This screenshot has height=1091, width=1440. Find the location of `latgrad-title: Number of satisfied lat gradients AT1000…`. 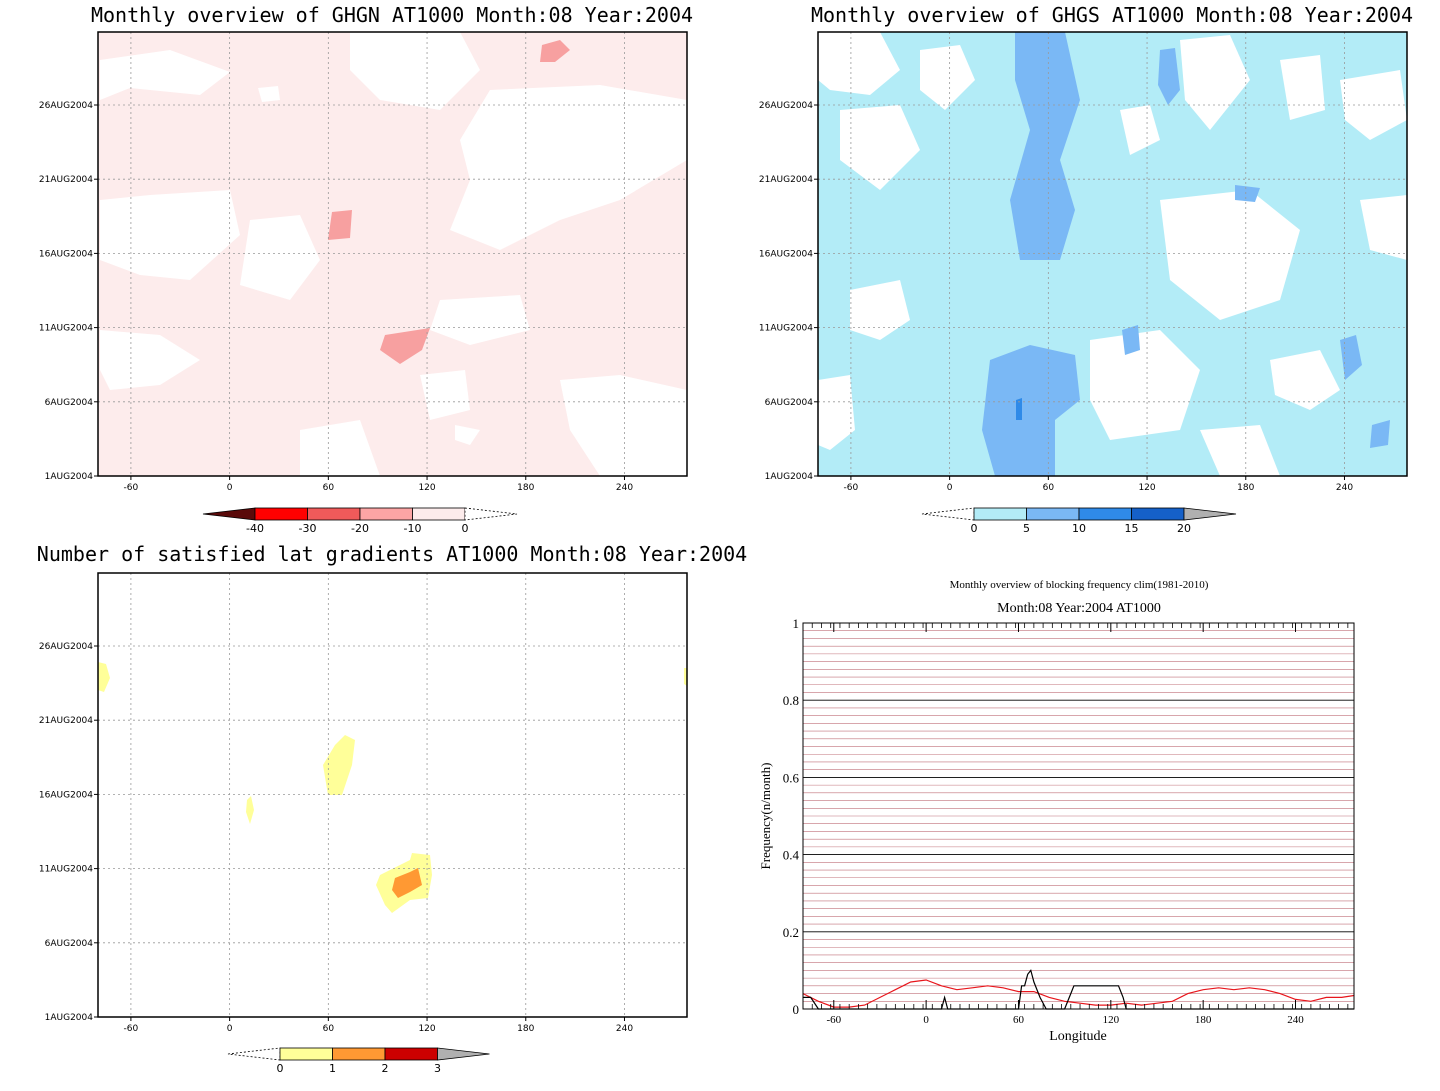

latgrad-title: Number of satisfied lat gradients AT1000… is located at coordinates (392, 554).